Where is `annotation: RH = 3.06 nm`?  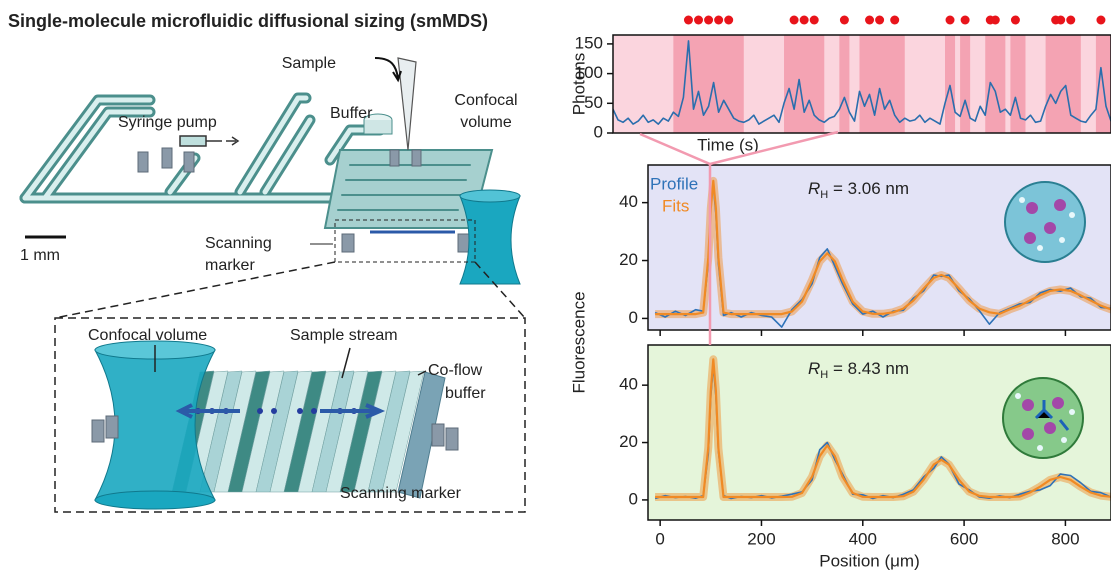
annotation: RH = 3.06 nm is located at coordinates (858, 189).